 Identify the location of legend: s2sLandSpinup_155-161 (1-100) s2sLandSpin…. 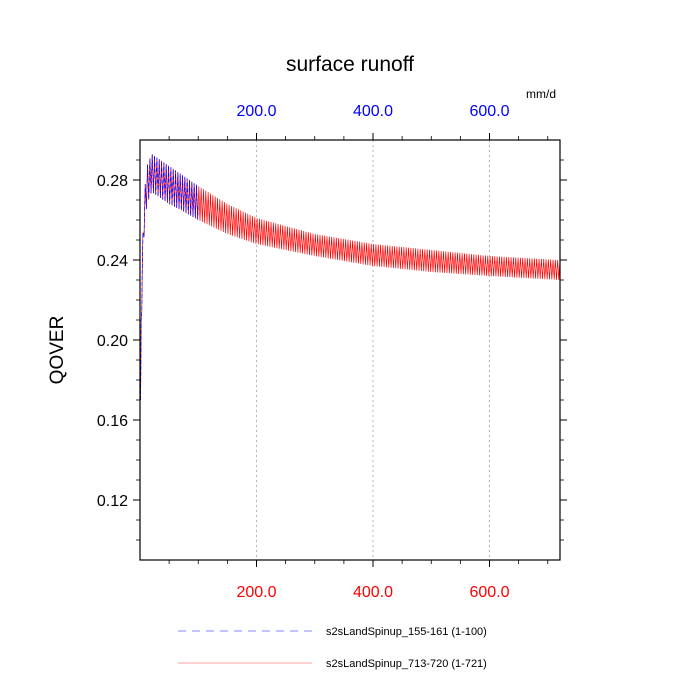
(332, 648).